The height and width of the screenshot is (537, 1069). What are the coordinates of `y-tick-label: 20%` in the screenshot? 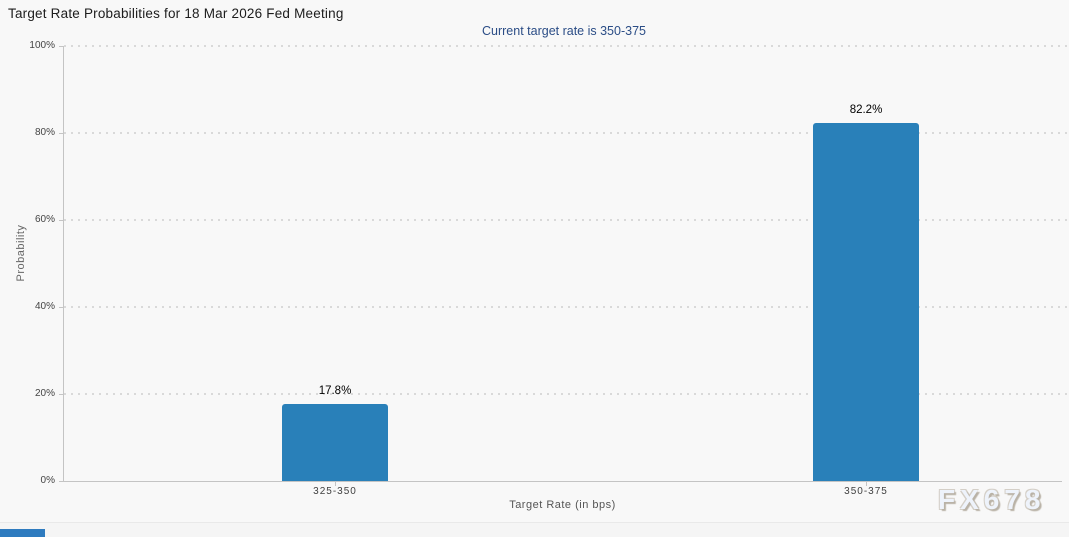 It's located at (44, 393).